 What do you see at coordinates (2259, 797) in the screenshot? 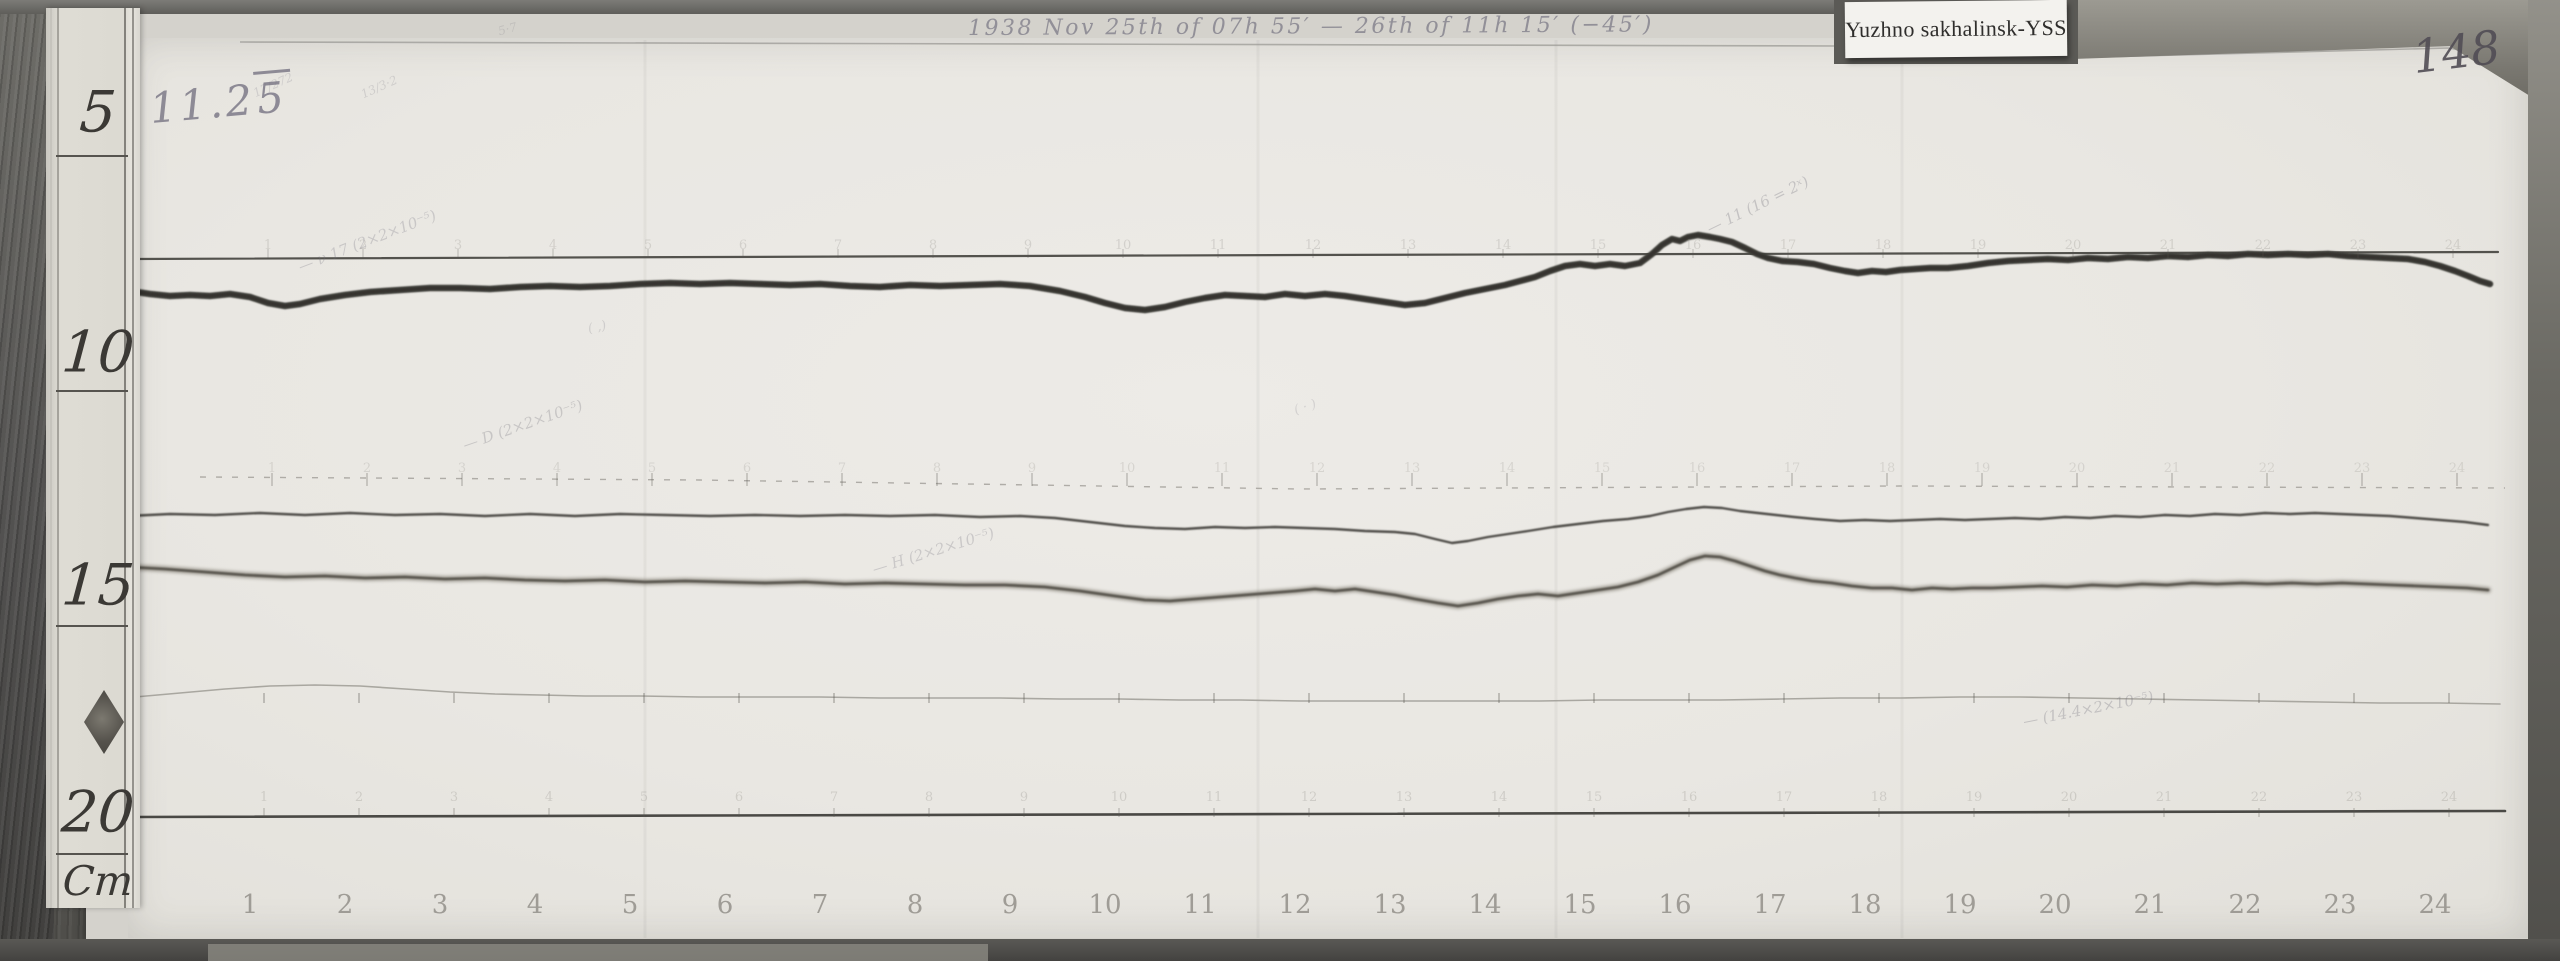
I see `hour-row-bottom-faint-22: 22` at bounding box center [2259, 797].